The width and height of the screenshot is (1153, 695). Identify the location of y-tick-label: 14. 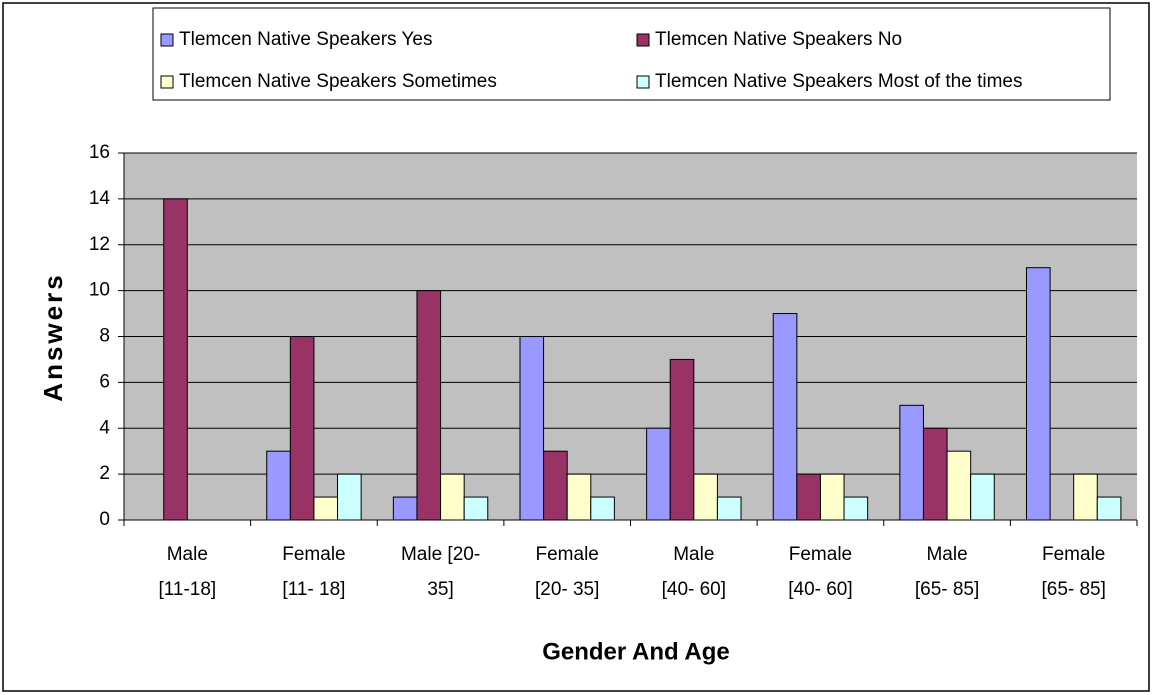
(100, 198).